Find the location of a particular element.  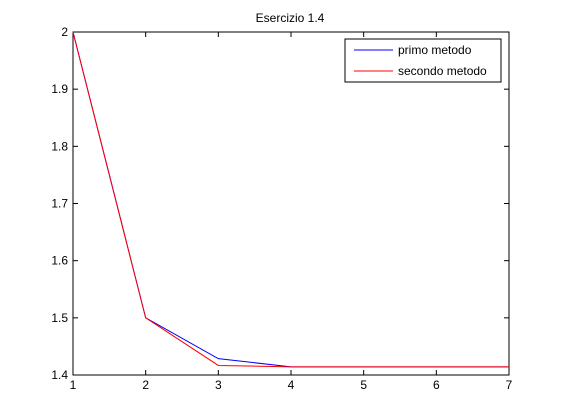

y-tick-label: 1.7 is located at coordinates (59, 204).